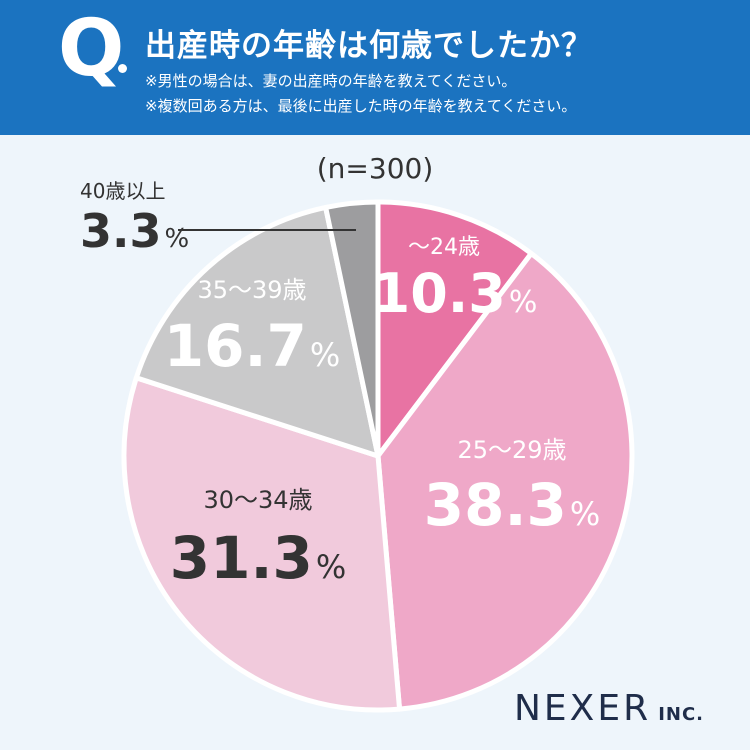 This screenshot has height=750, width=750. What do you see at coordinates (512, 505) in the screenshot?
I see `slice-value-2: 38.3%` at bounding box center [512, 505].